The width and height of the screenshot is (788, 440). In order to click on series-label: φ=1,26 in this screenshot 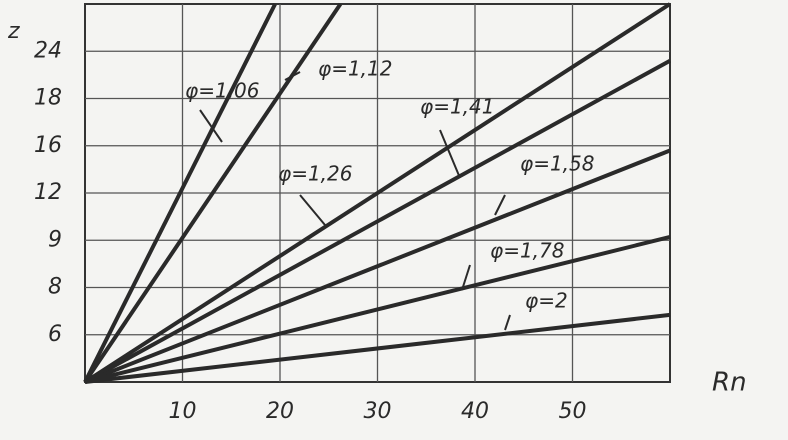, I will do `click(315, 174)`.